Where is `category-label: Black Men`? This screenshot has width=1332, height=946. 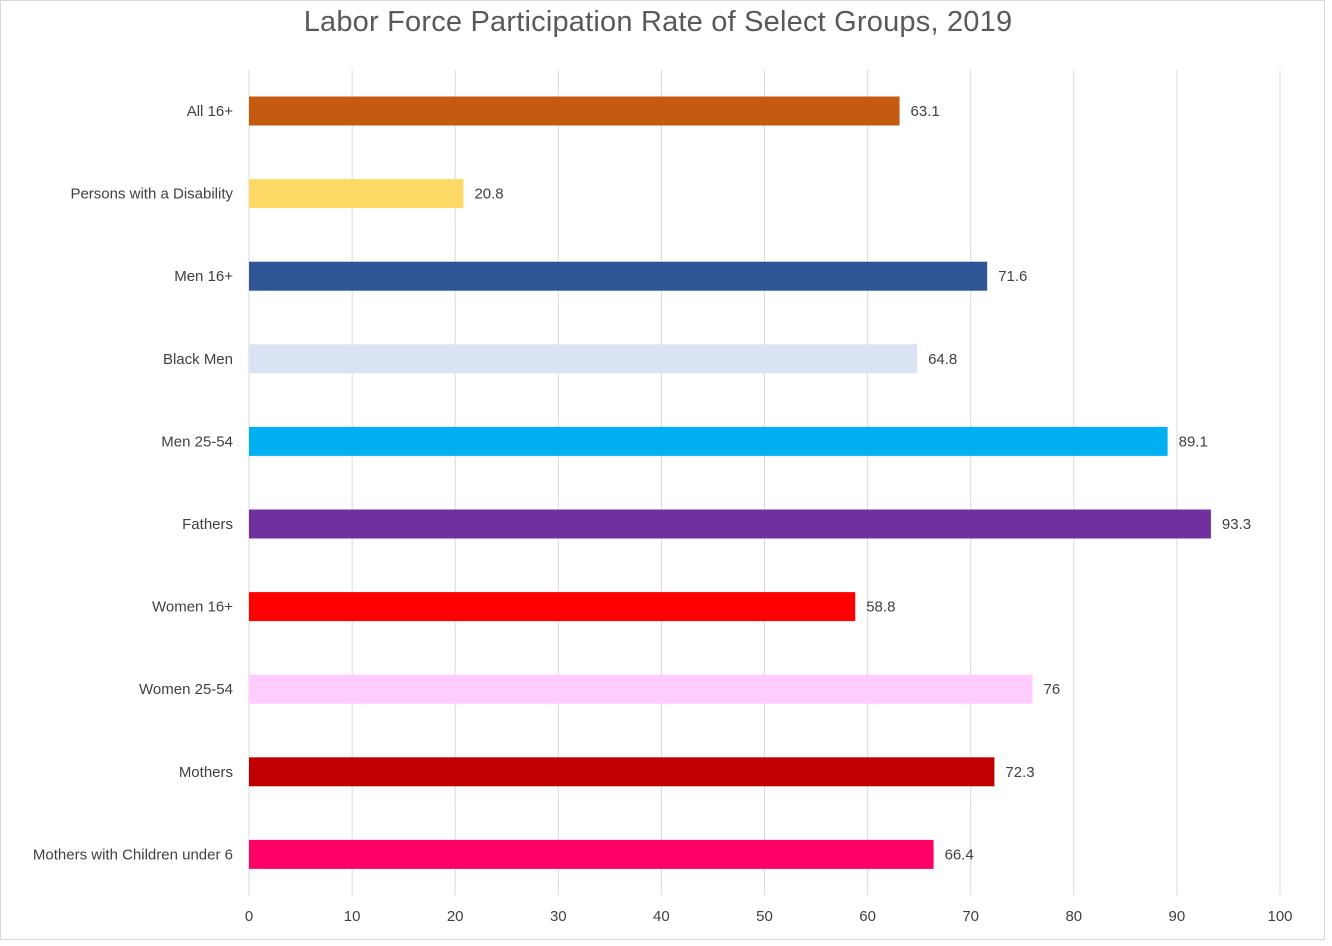
category-label: Black Men is located at coordinates (198, 359).